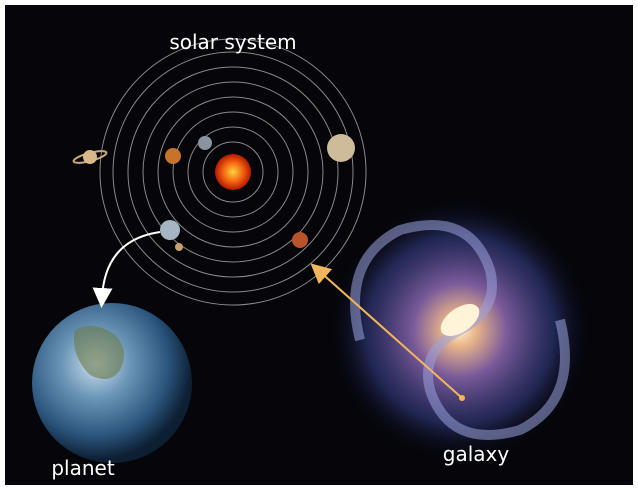  Describe the element at coordinates (90, 157) in the screenshot. I see `saturn` at that location.